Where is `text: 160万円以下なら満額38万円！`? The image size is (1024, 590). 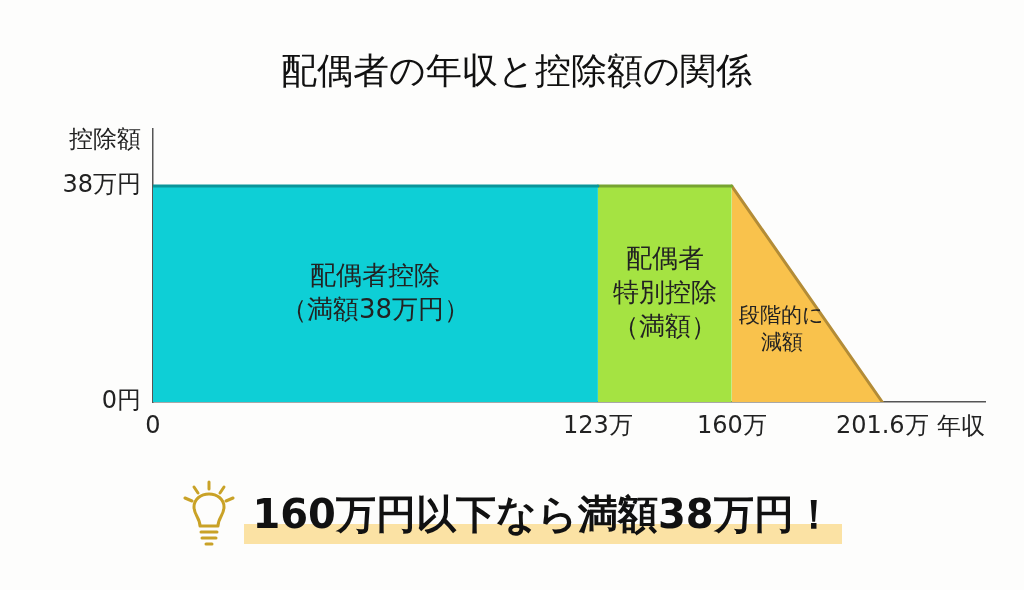
text: 160万円以下なら満額38万円！ is located at coordinates (543, 514).